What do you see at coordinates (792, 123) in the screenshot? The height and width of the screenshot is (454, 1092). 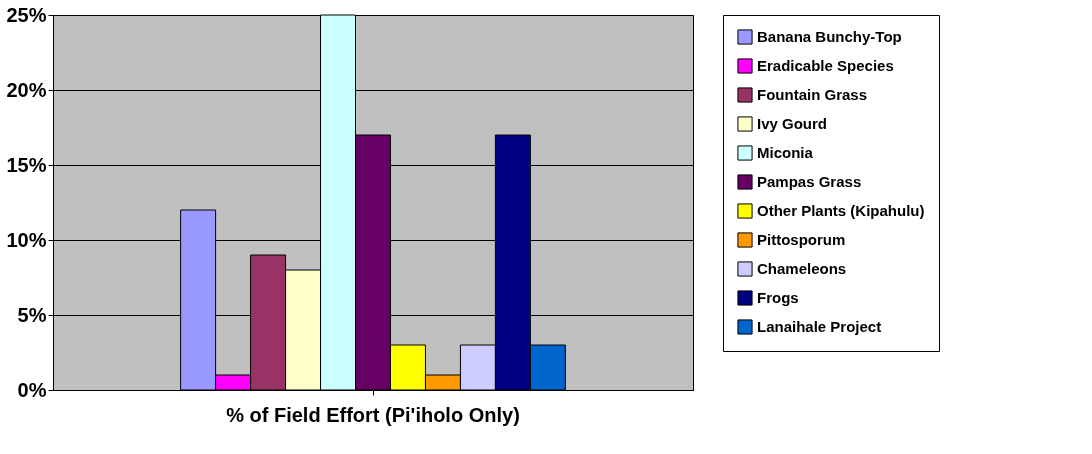 I see `legend-label: Ivy Gourd` at bounding box center [792, 123].